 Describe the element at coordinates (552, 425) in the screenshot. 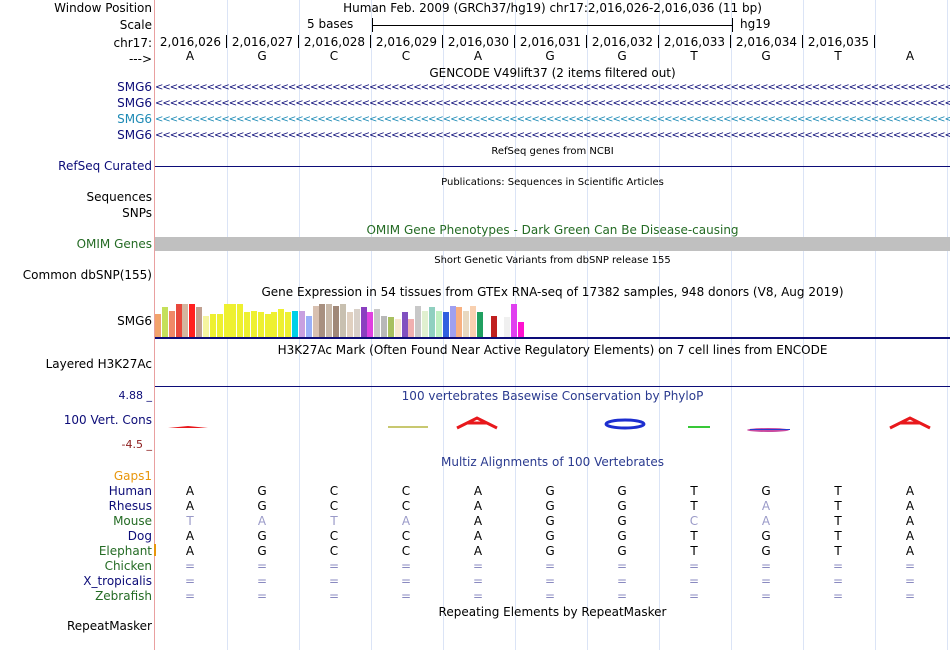

I see `phylop-base-logo` at that location.